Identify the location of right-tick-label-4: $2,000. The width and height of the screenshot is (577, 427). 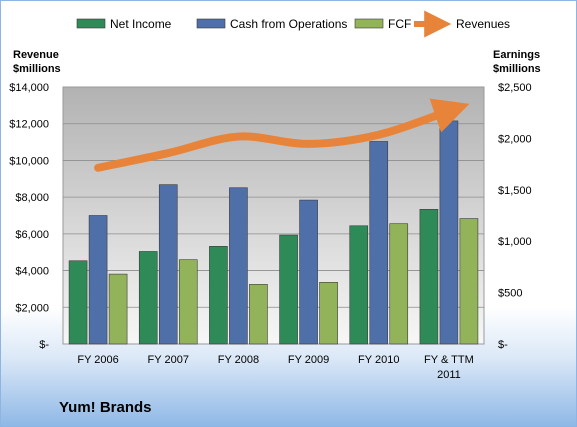
(515, 139).